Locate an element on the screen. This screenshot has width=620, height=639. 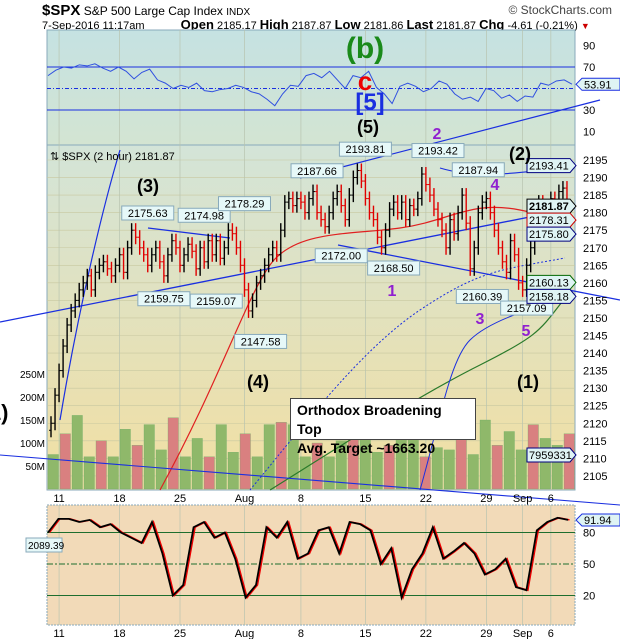
pivot-label: 2168.50 is located at coordinates (394, 269).